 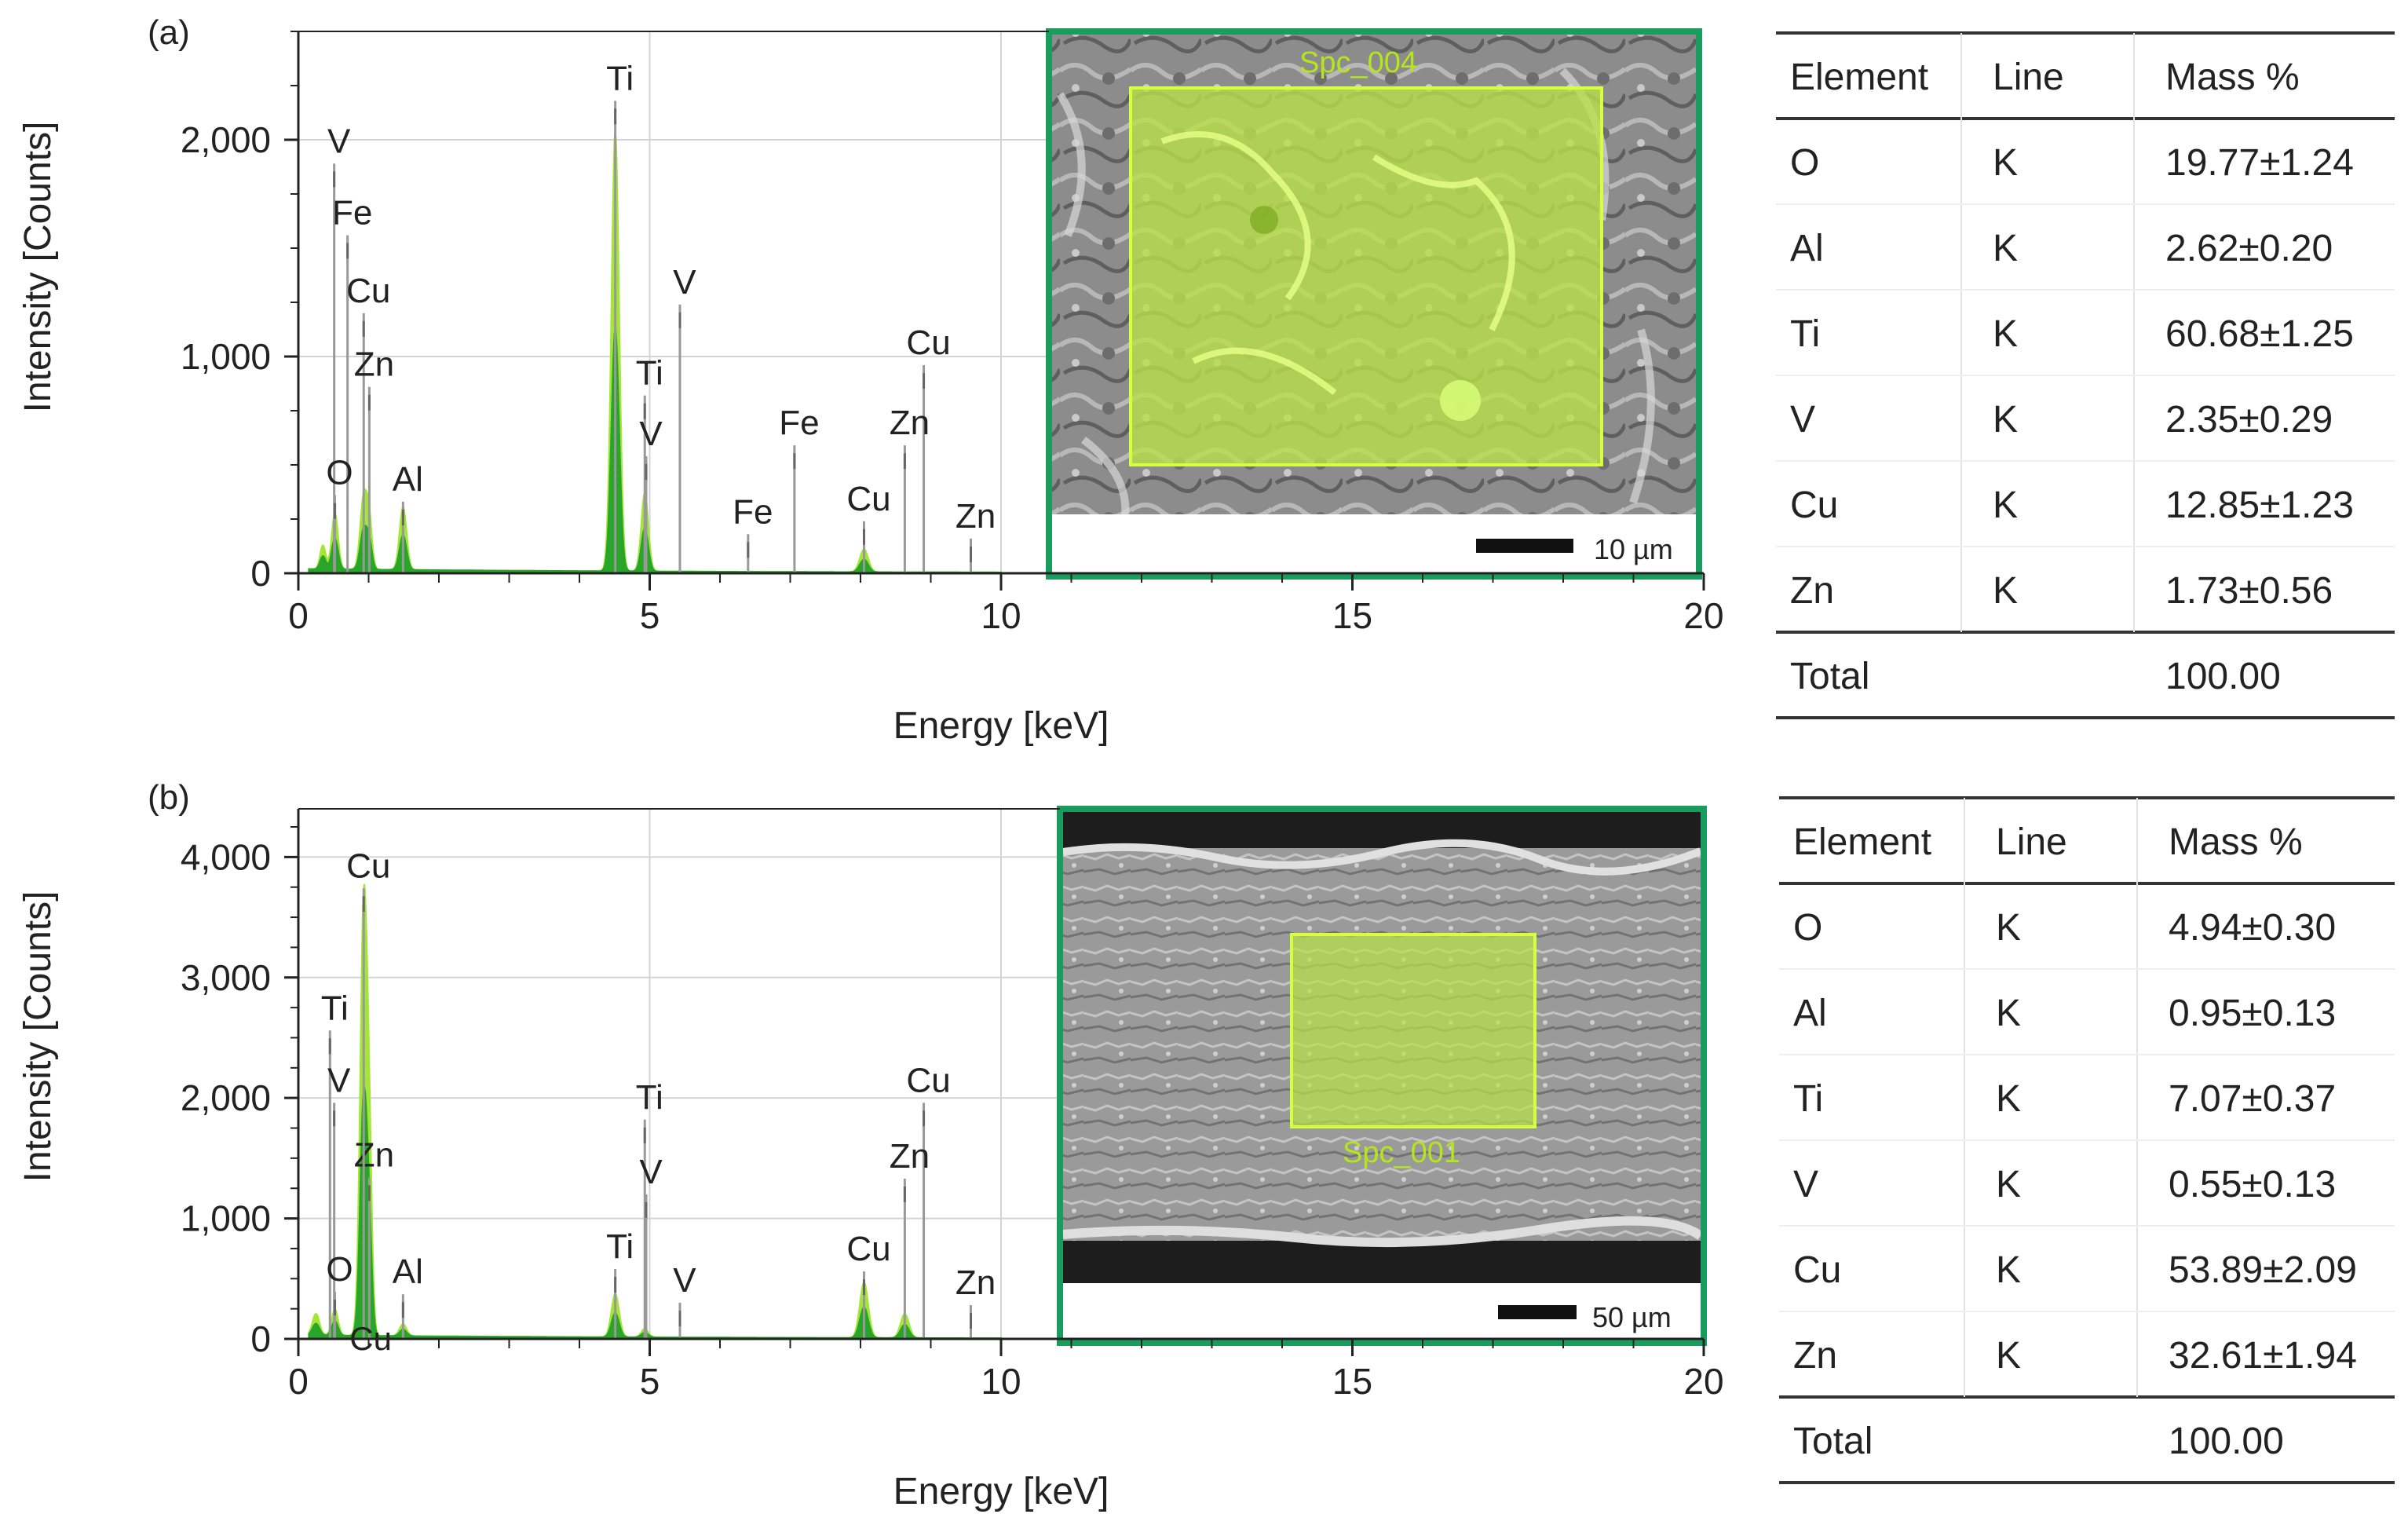 What do you see at coordinates (2259, 334) in the screenshot?
I see `table-cell: 60.68±1.25` at bounding box center [2259, 334].